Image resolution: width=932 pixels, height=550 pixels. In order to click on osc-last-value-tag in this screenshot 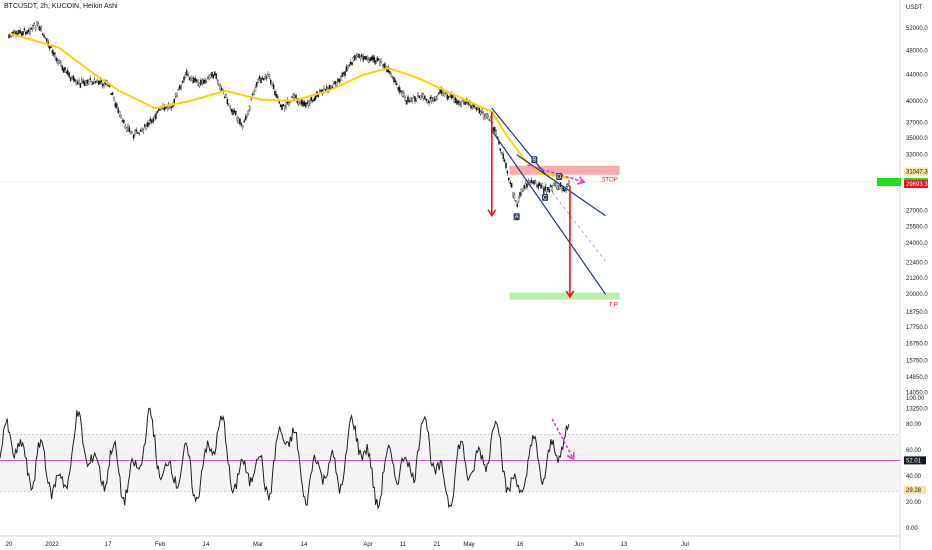, I will do `click(915, 489)`.